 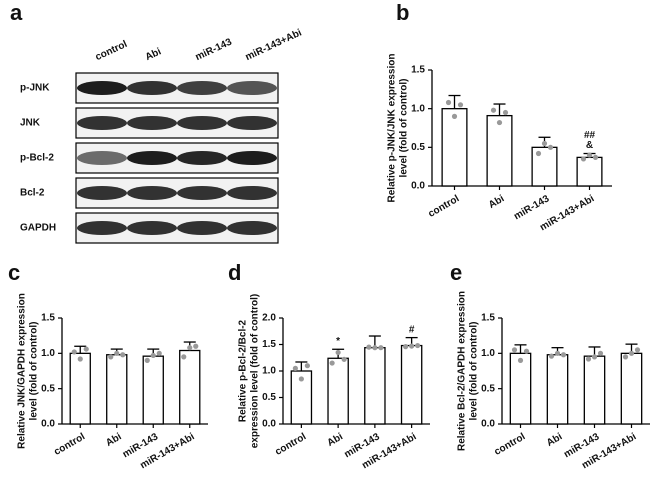 What do you see at coordinates (14, 272) in the screenshot?
I see `panel-label: c` at bounding box center [14, 272].